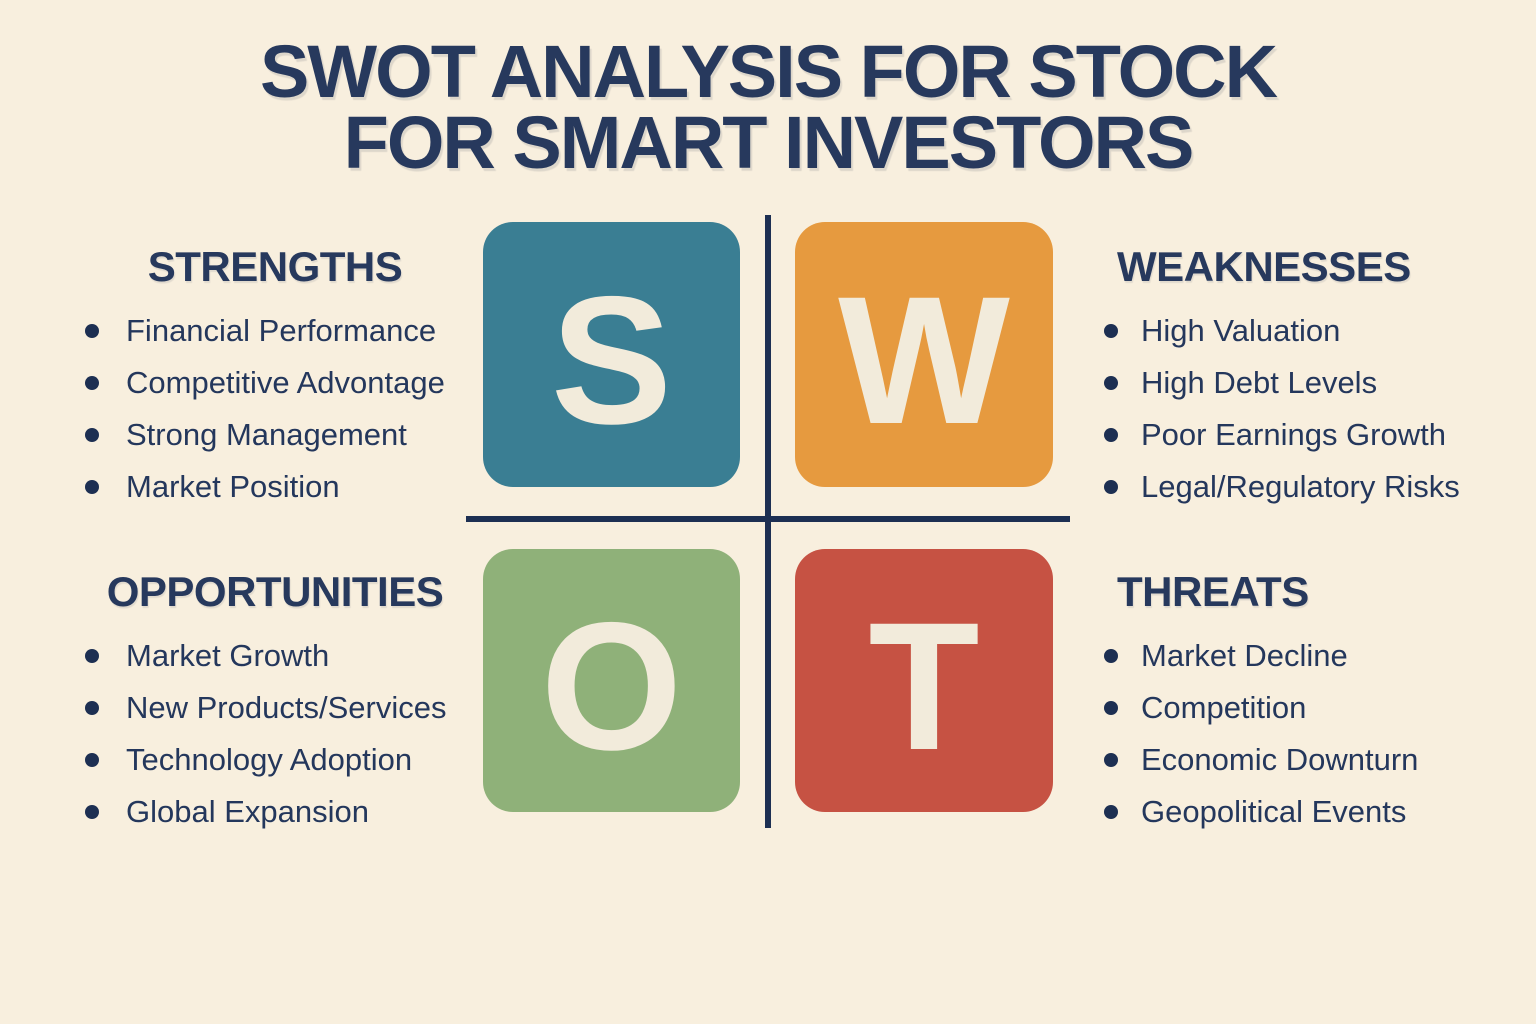  Describe the element at coordinates (1293, 434) in the screenshot. I see `list-item-label: Poor Earnings Growth` at that location.